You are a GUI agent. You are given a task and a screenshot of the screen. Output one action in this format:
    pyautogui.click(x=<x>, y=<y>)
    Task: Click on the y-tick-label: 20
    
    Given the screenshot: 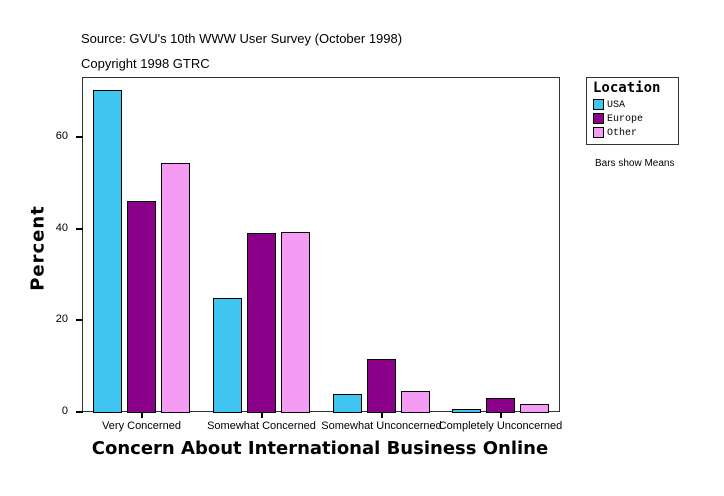 What is the action you would take?
    pyautogui.click(x=61, y=319)
    